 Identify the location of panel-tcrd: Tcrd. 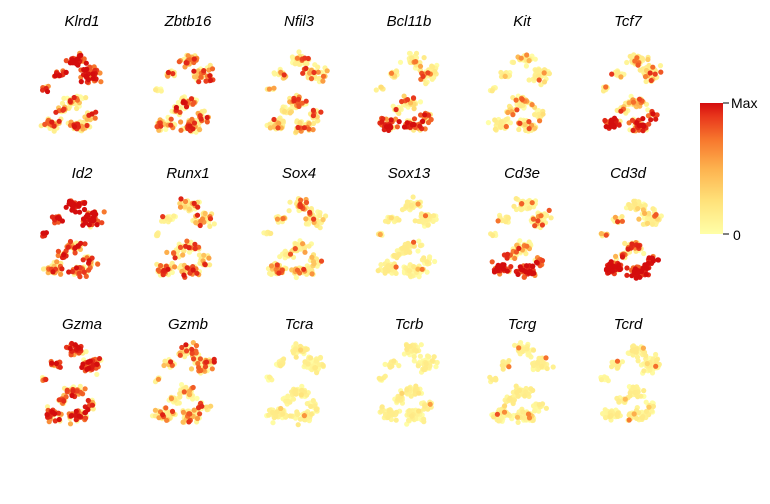
(630, 369).